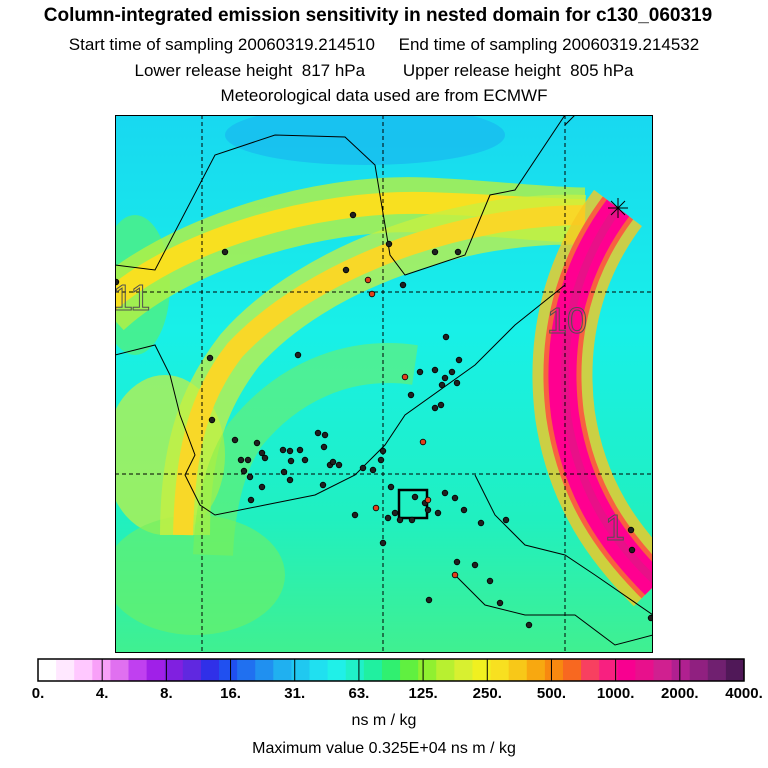 Image resolution: width=768 pixels, height=768 pixels. What do you see at coordinates (384, 95) in the screenshot?
I see `met-data-label: Meteorological data used are from ECMWF` at bounding box center [384, 95].